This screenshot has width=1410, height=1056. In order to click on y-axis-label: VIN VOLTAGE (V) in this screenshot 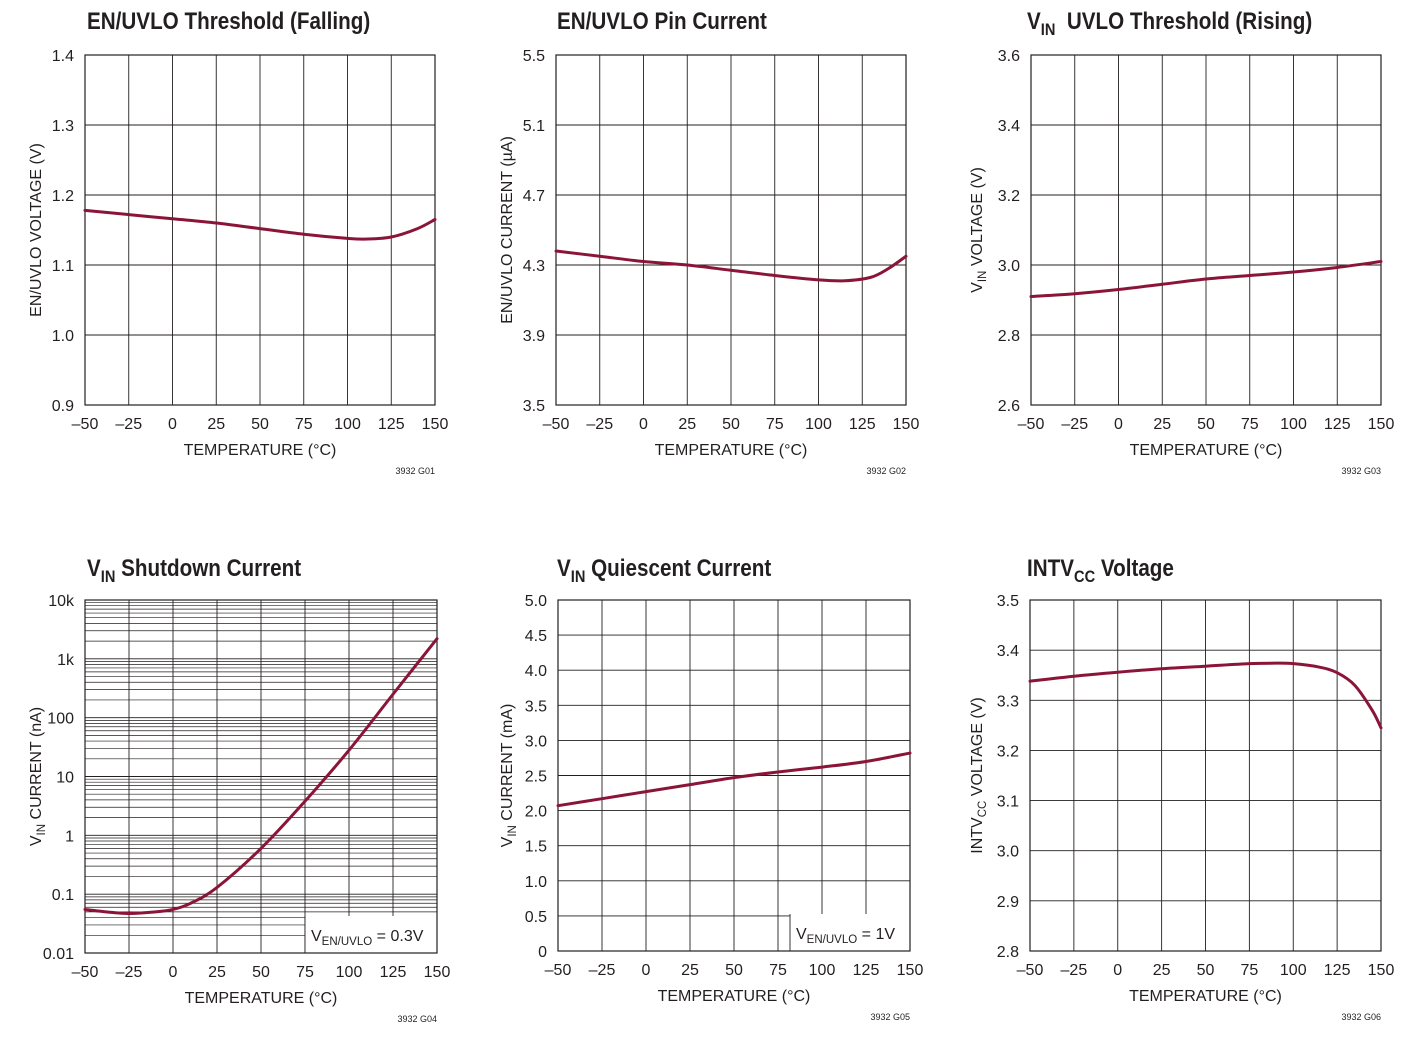, I will do `click(979, 230)`.